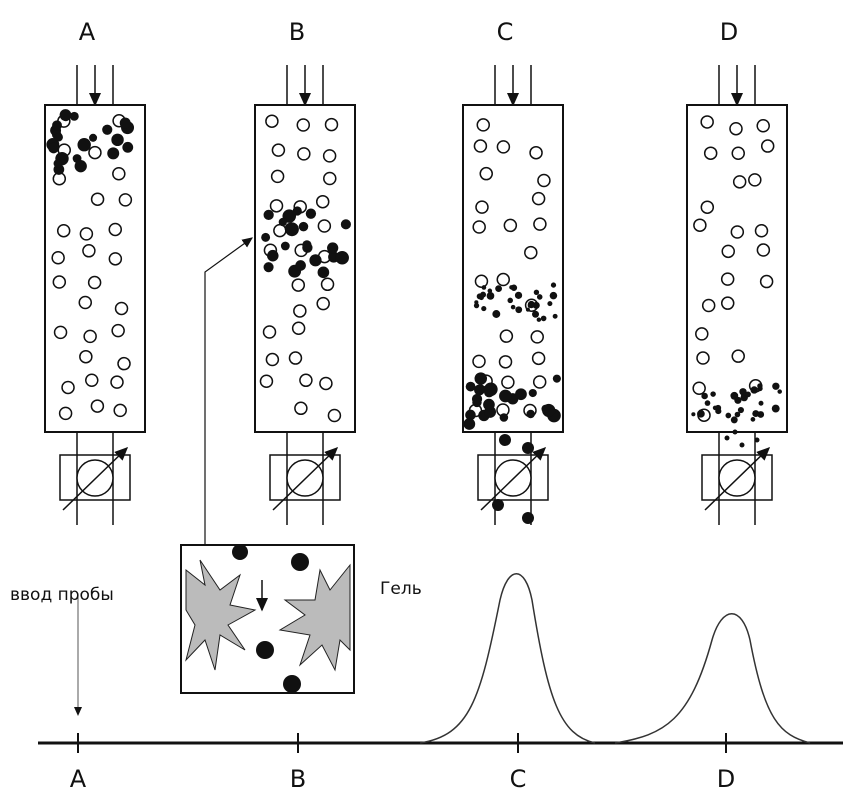 The image size is (843, 799). What do you see at coordinates (297, 32) in the screenshot?
I see `column-label: B` at bounding box center [297, 32].